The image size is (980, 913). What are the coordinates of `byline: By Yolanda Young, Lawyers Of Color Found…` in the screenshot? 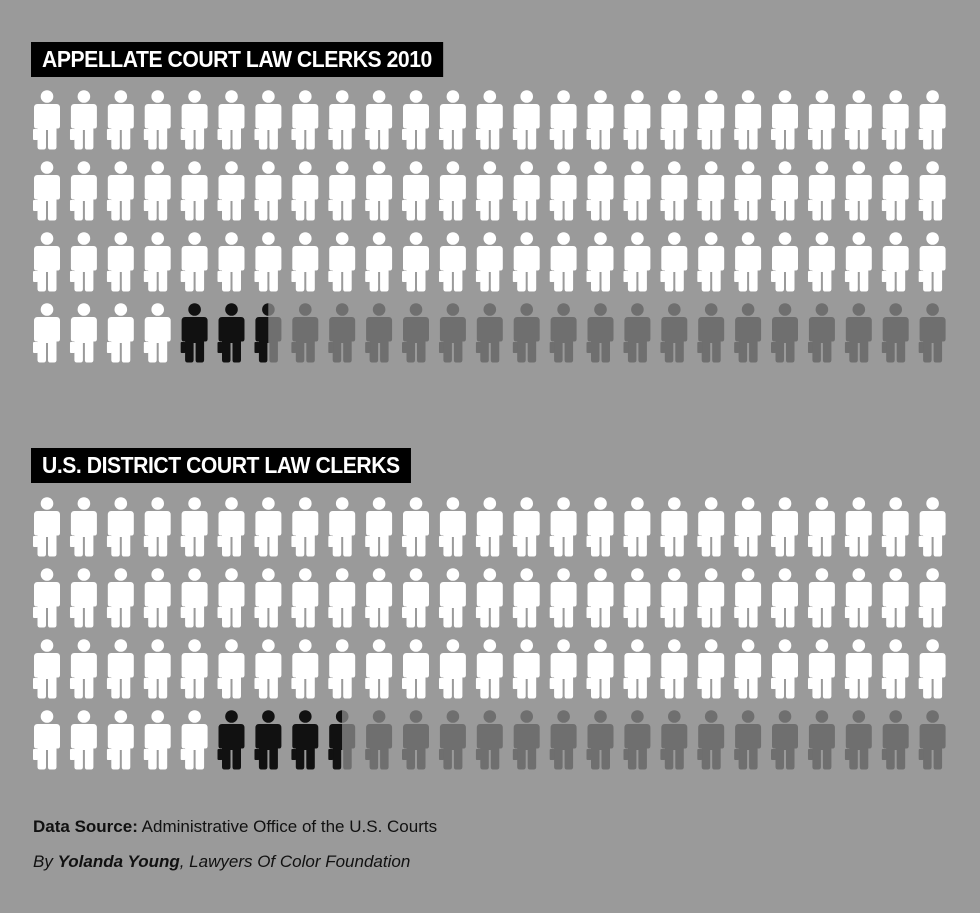 It's located at (221, 862).